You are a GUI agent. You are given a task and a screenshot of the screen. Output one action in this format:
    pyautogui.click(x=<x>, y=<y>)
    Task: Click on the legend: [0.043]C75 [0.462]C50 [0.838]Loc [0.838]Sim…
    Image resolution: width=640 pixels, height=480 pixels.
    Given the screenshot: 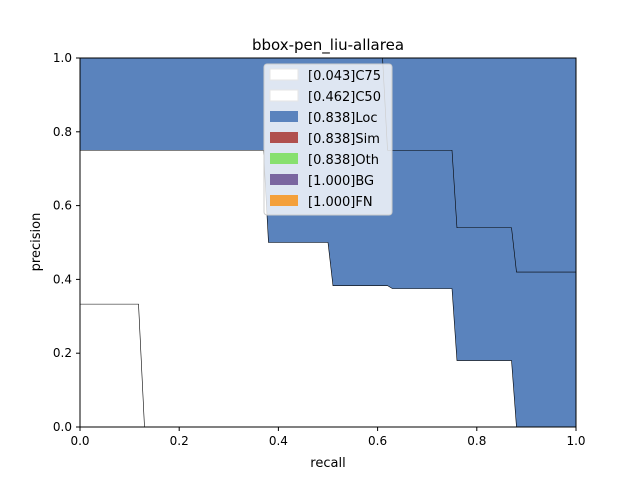 What is the action you would take?
    pyautogui.click(x=328, y=139)
    